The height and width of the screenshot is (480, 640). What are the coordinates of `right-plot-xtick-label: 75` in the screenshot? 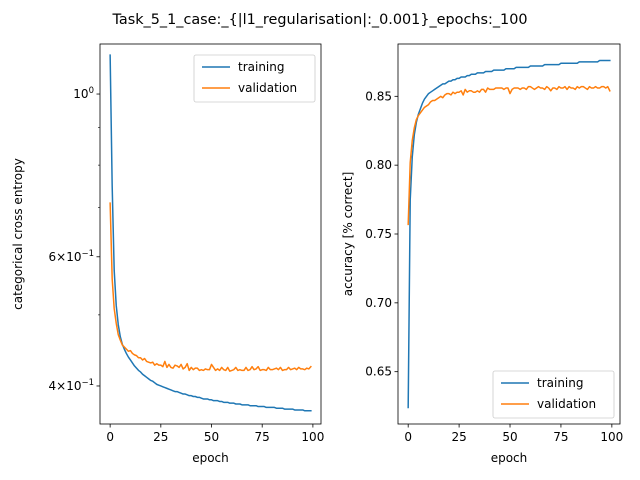 It's located at (560, 437).